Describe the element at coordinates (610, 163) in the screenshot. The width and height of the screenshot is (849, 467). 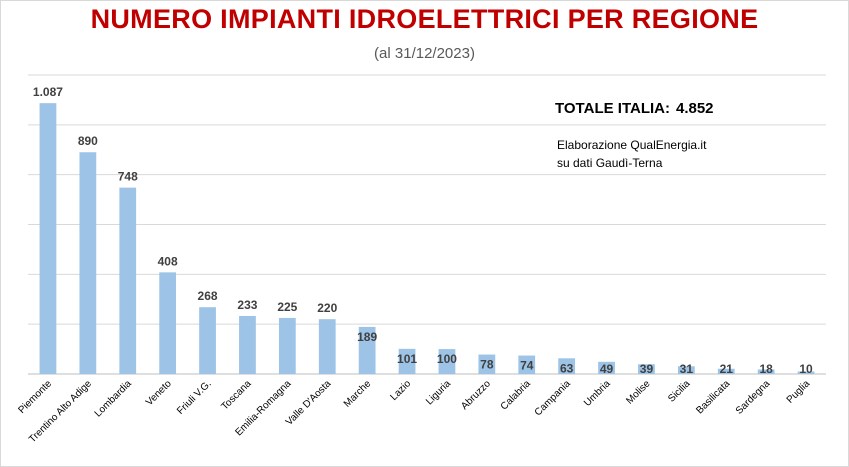
I see `source-line-2: su dati Gaudì-Terna` at that location.